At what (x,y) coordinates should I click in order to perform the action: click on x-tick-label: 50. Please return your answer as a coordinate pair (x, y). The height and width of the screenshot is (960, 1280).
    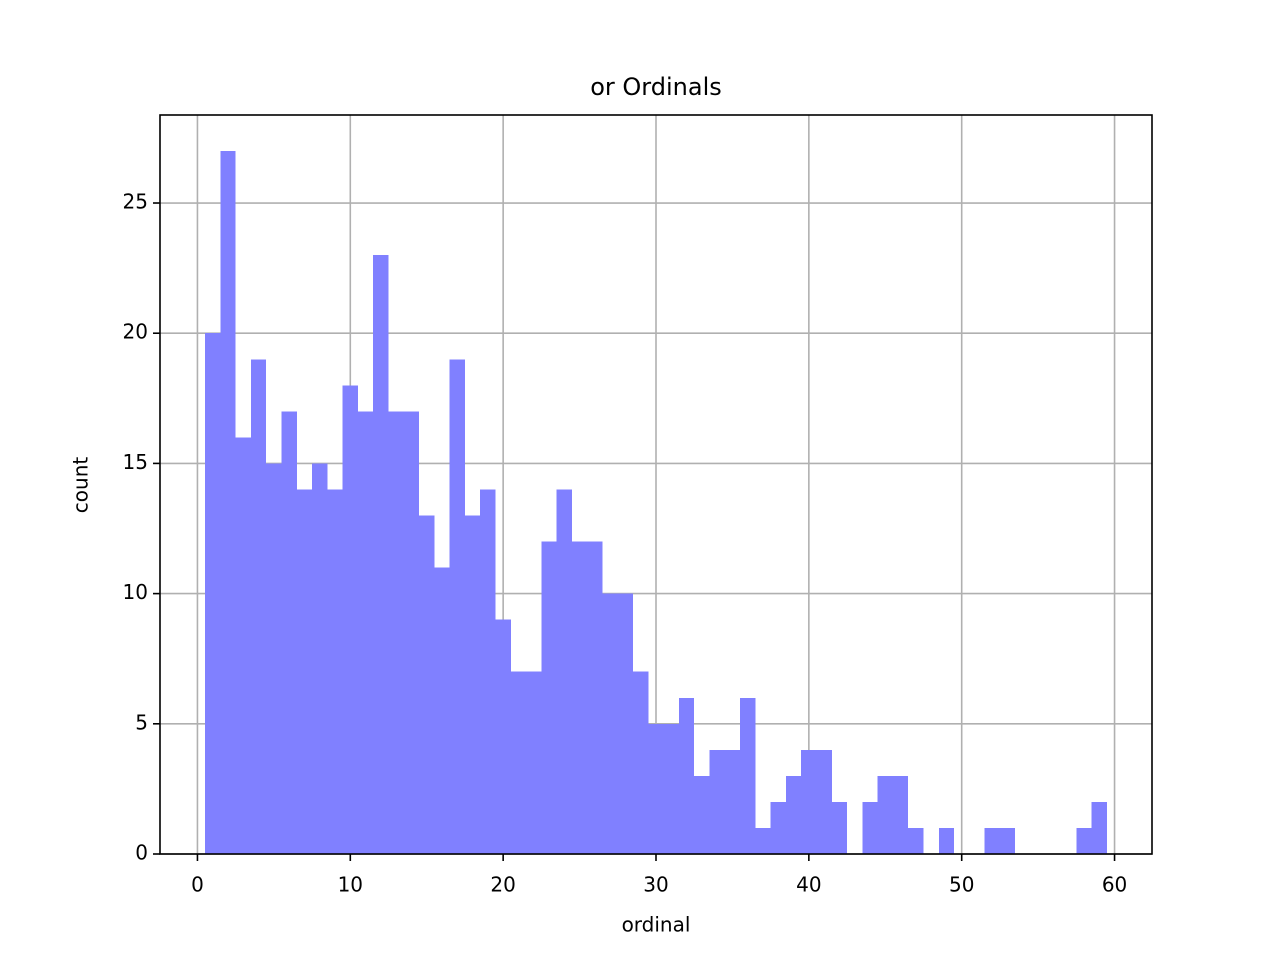
    Looking at the image, I should click on (961, 885).